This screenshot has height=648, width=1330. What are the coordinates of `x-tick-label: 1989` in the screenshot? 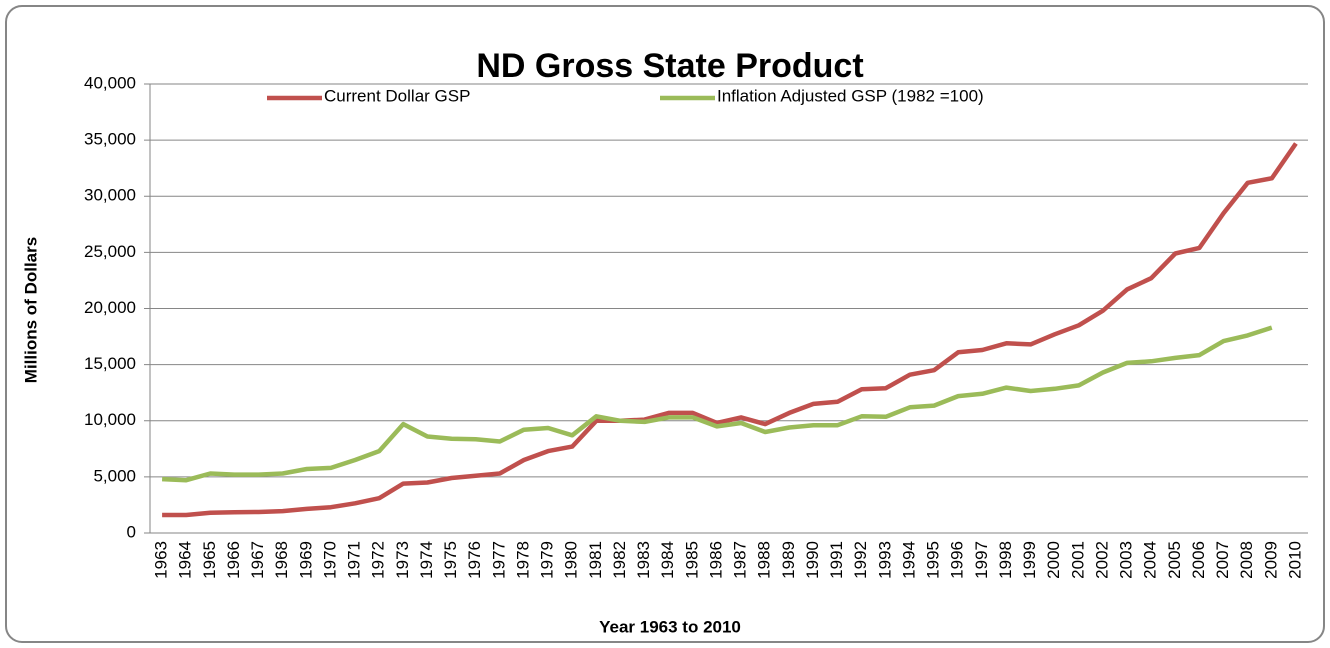 It's located at (788, 560).